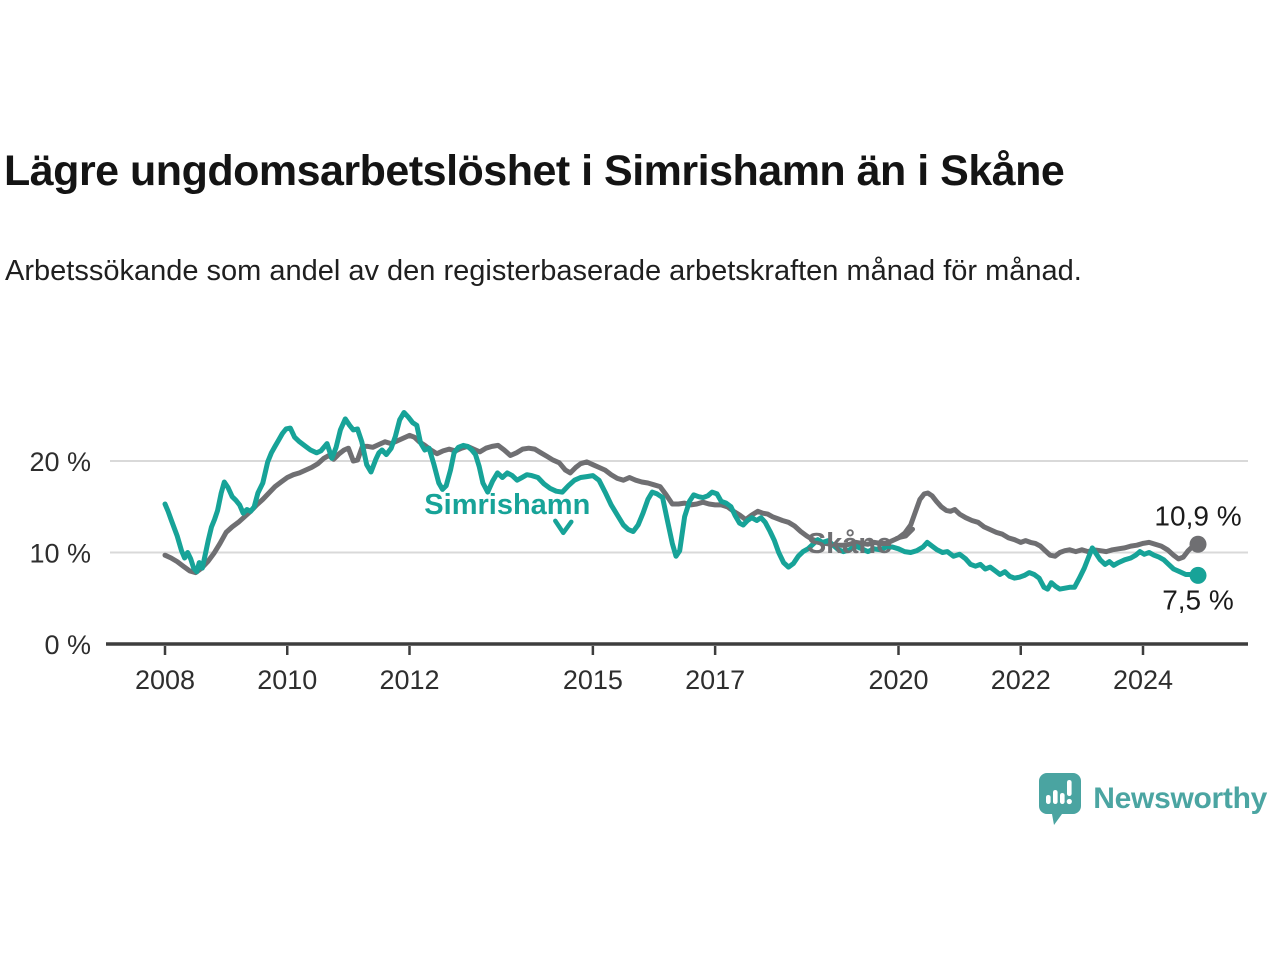  I want to click on series-label-skne: Skåne, so click(849, 544).